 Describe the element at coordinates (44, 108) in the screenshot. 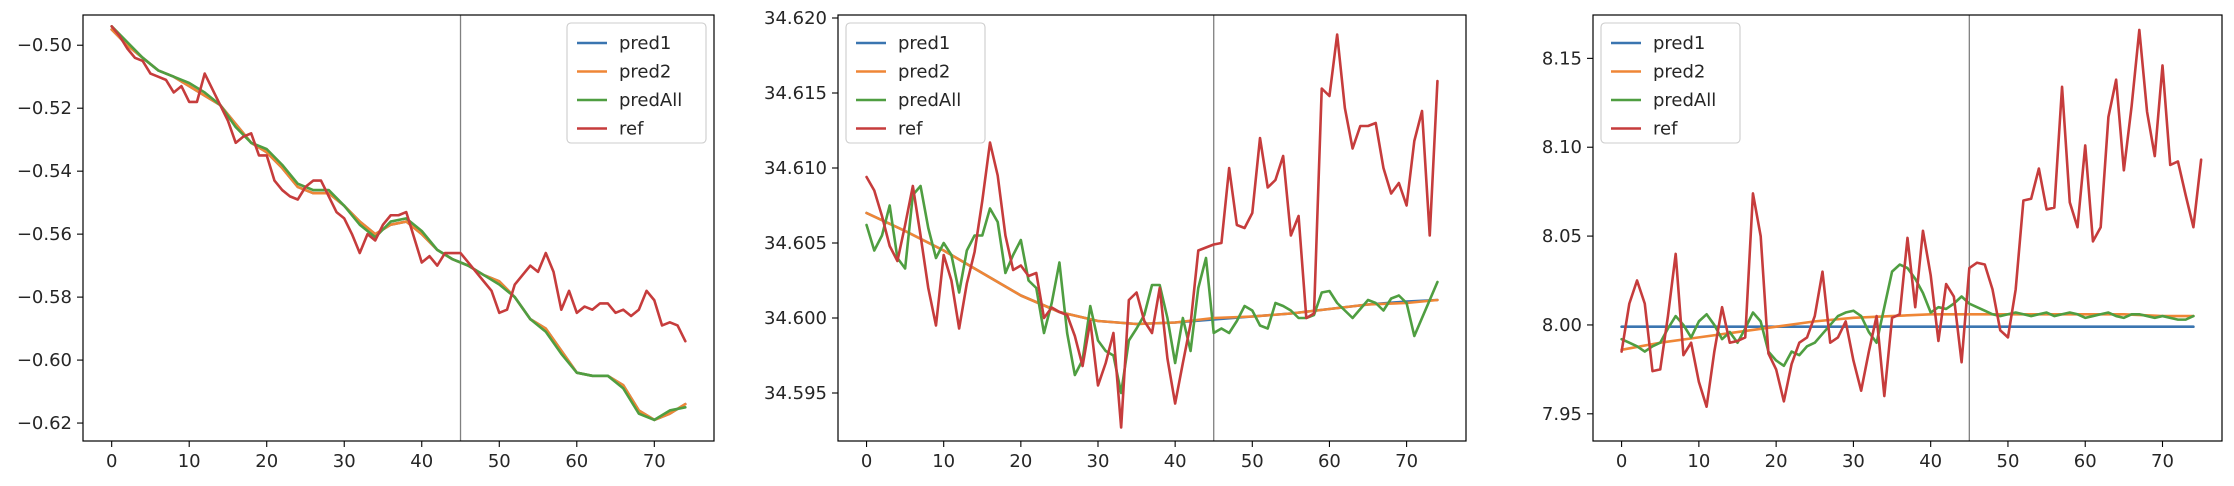

I see `y-tick-label: −0.52` at that location.